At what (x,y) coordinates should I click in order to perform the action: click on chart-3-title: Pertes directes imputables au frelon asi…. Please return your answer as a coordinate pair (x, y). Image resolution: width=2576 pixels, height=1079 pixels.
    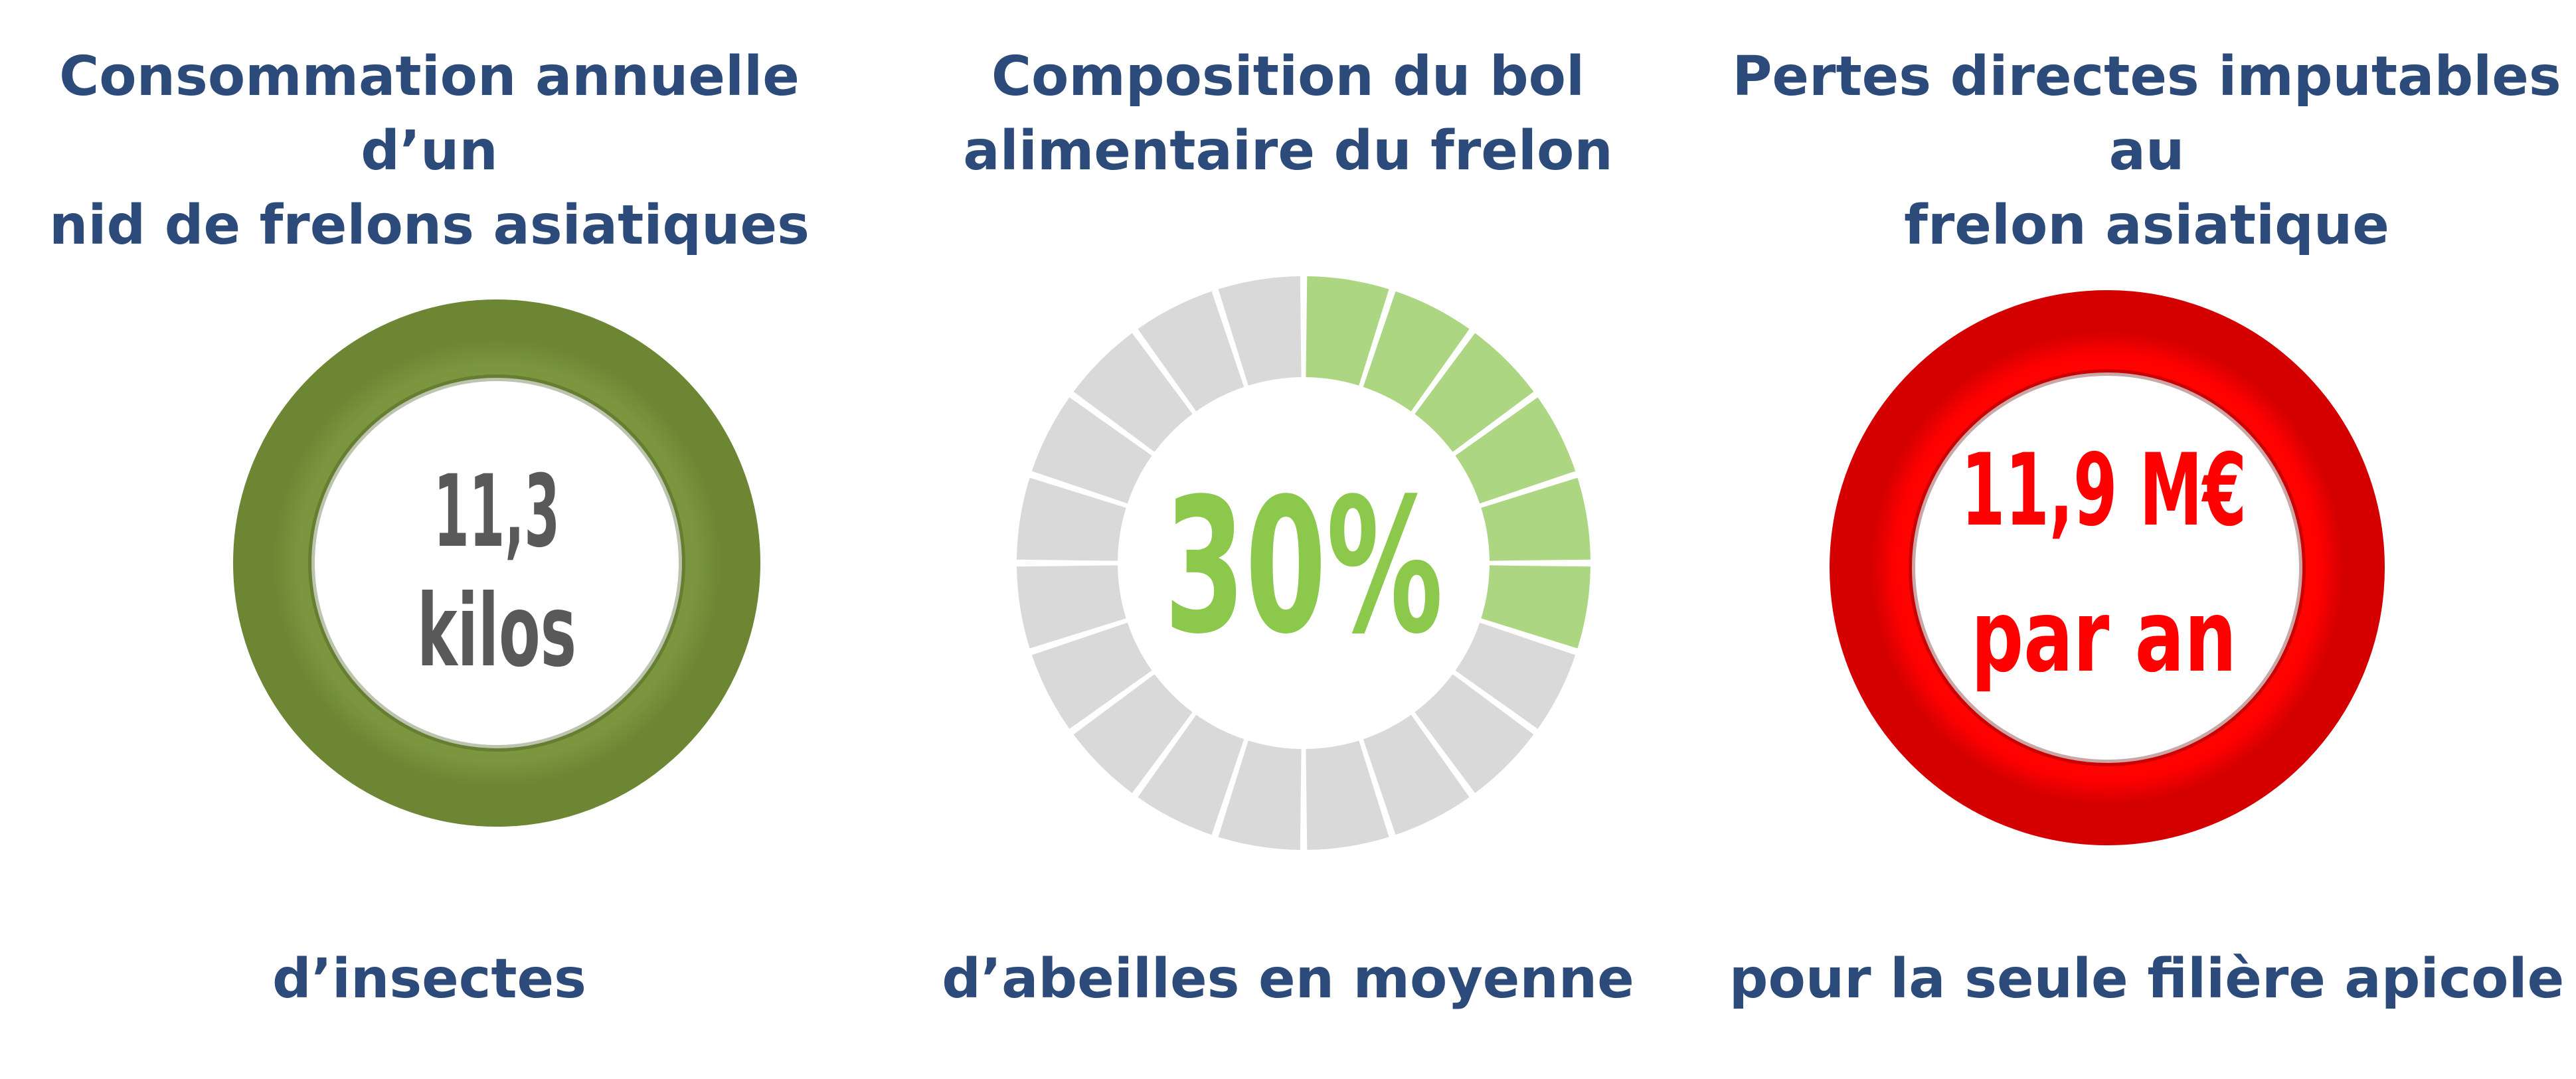
    Looking at the image, I should click on (2146, 152).